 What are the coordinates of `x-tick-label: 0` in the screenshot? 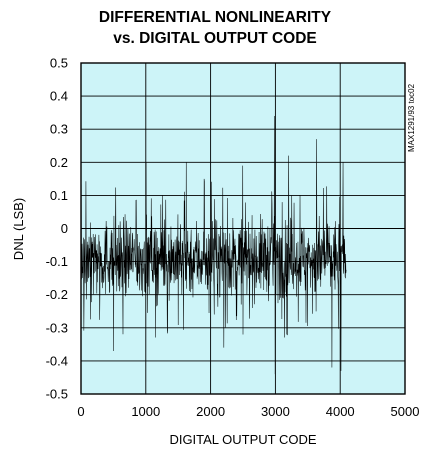 It's located at (80, 411).